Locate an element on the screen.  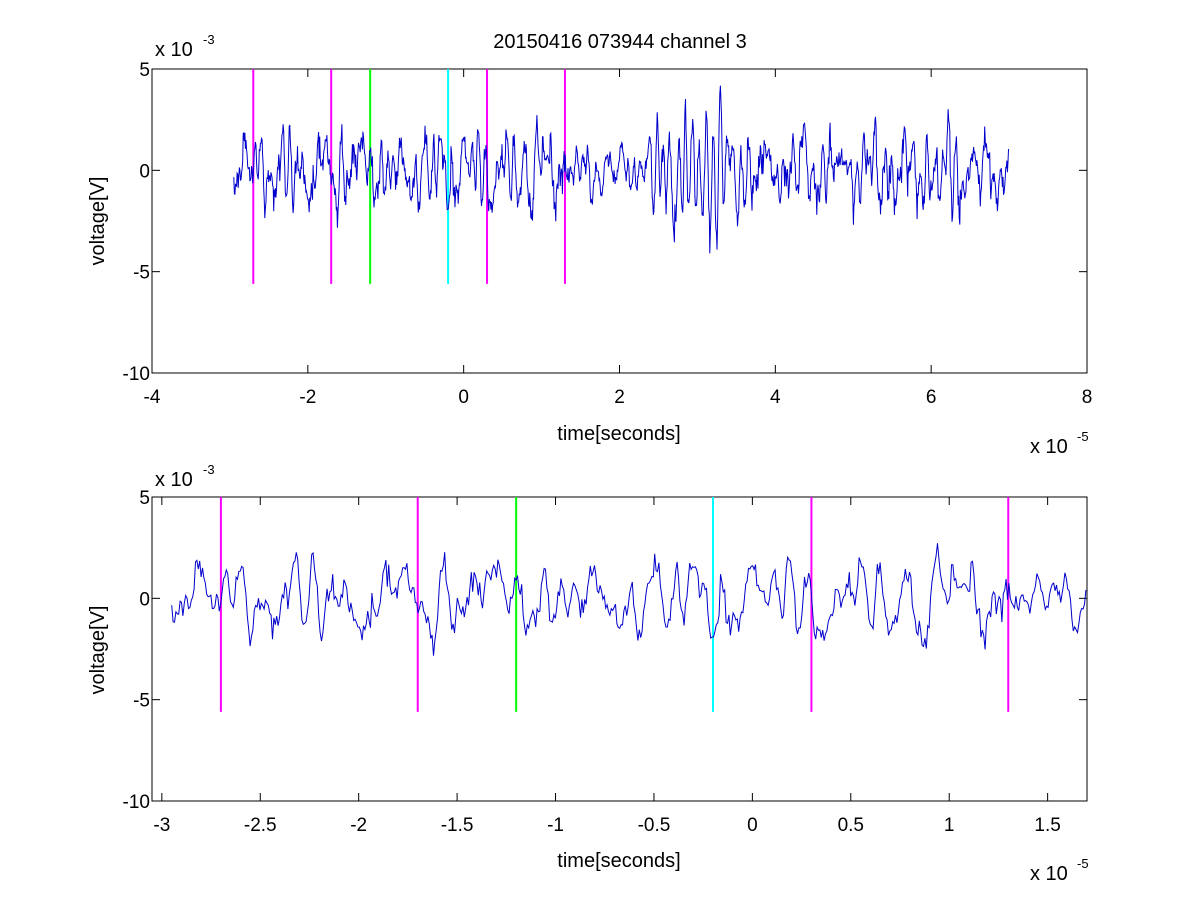
plot-bottom-ytick-label: -5 is located at coordinates (141, 701).